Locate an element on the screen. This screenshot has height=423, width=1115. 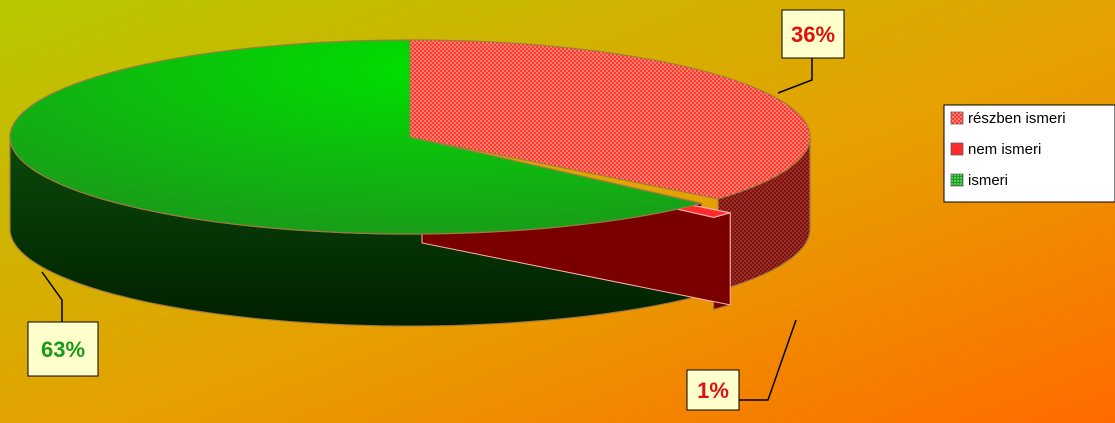
data-label-1: 36% is located at coordinates (813, 34).